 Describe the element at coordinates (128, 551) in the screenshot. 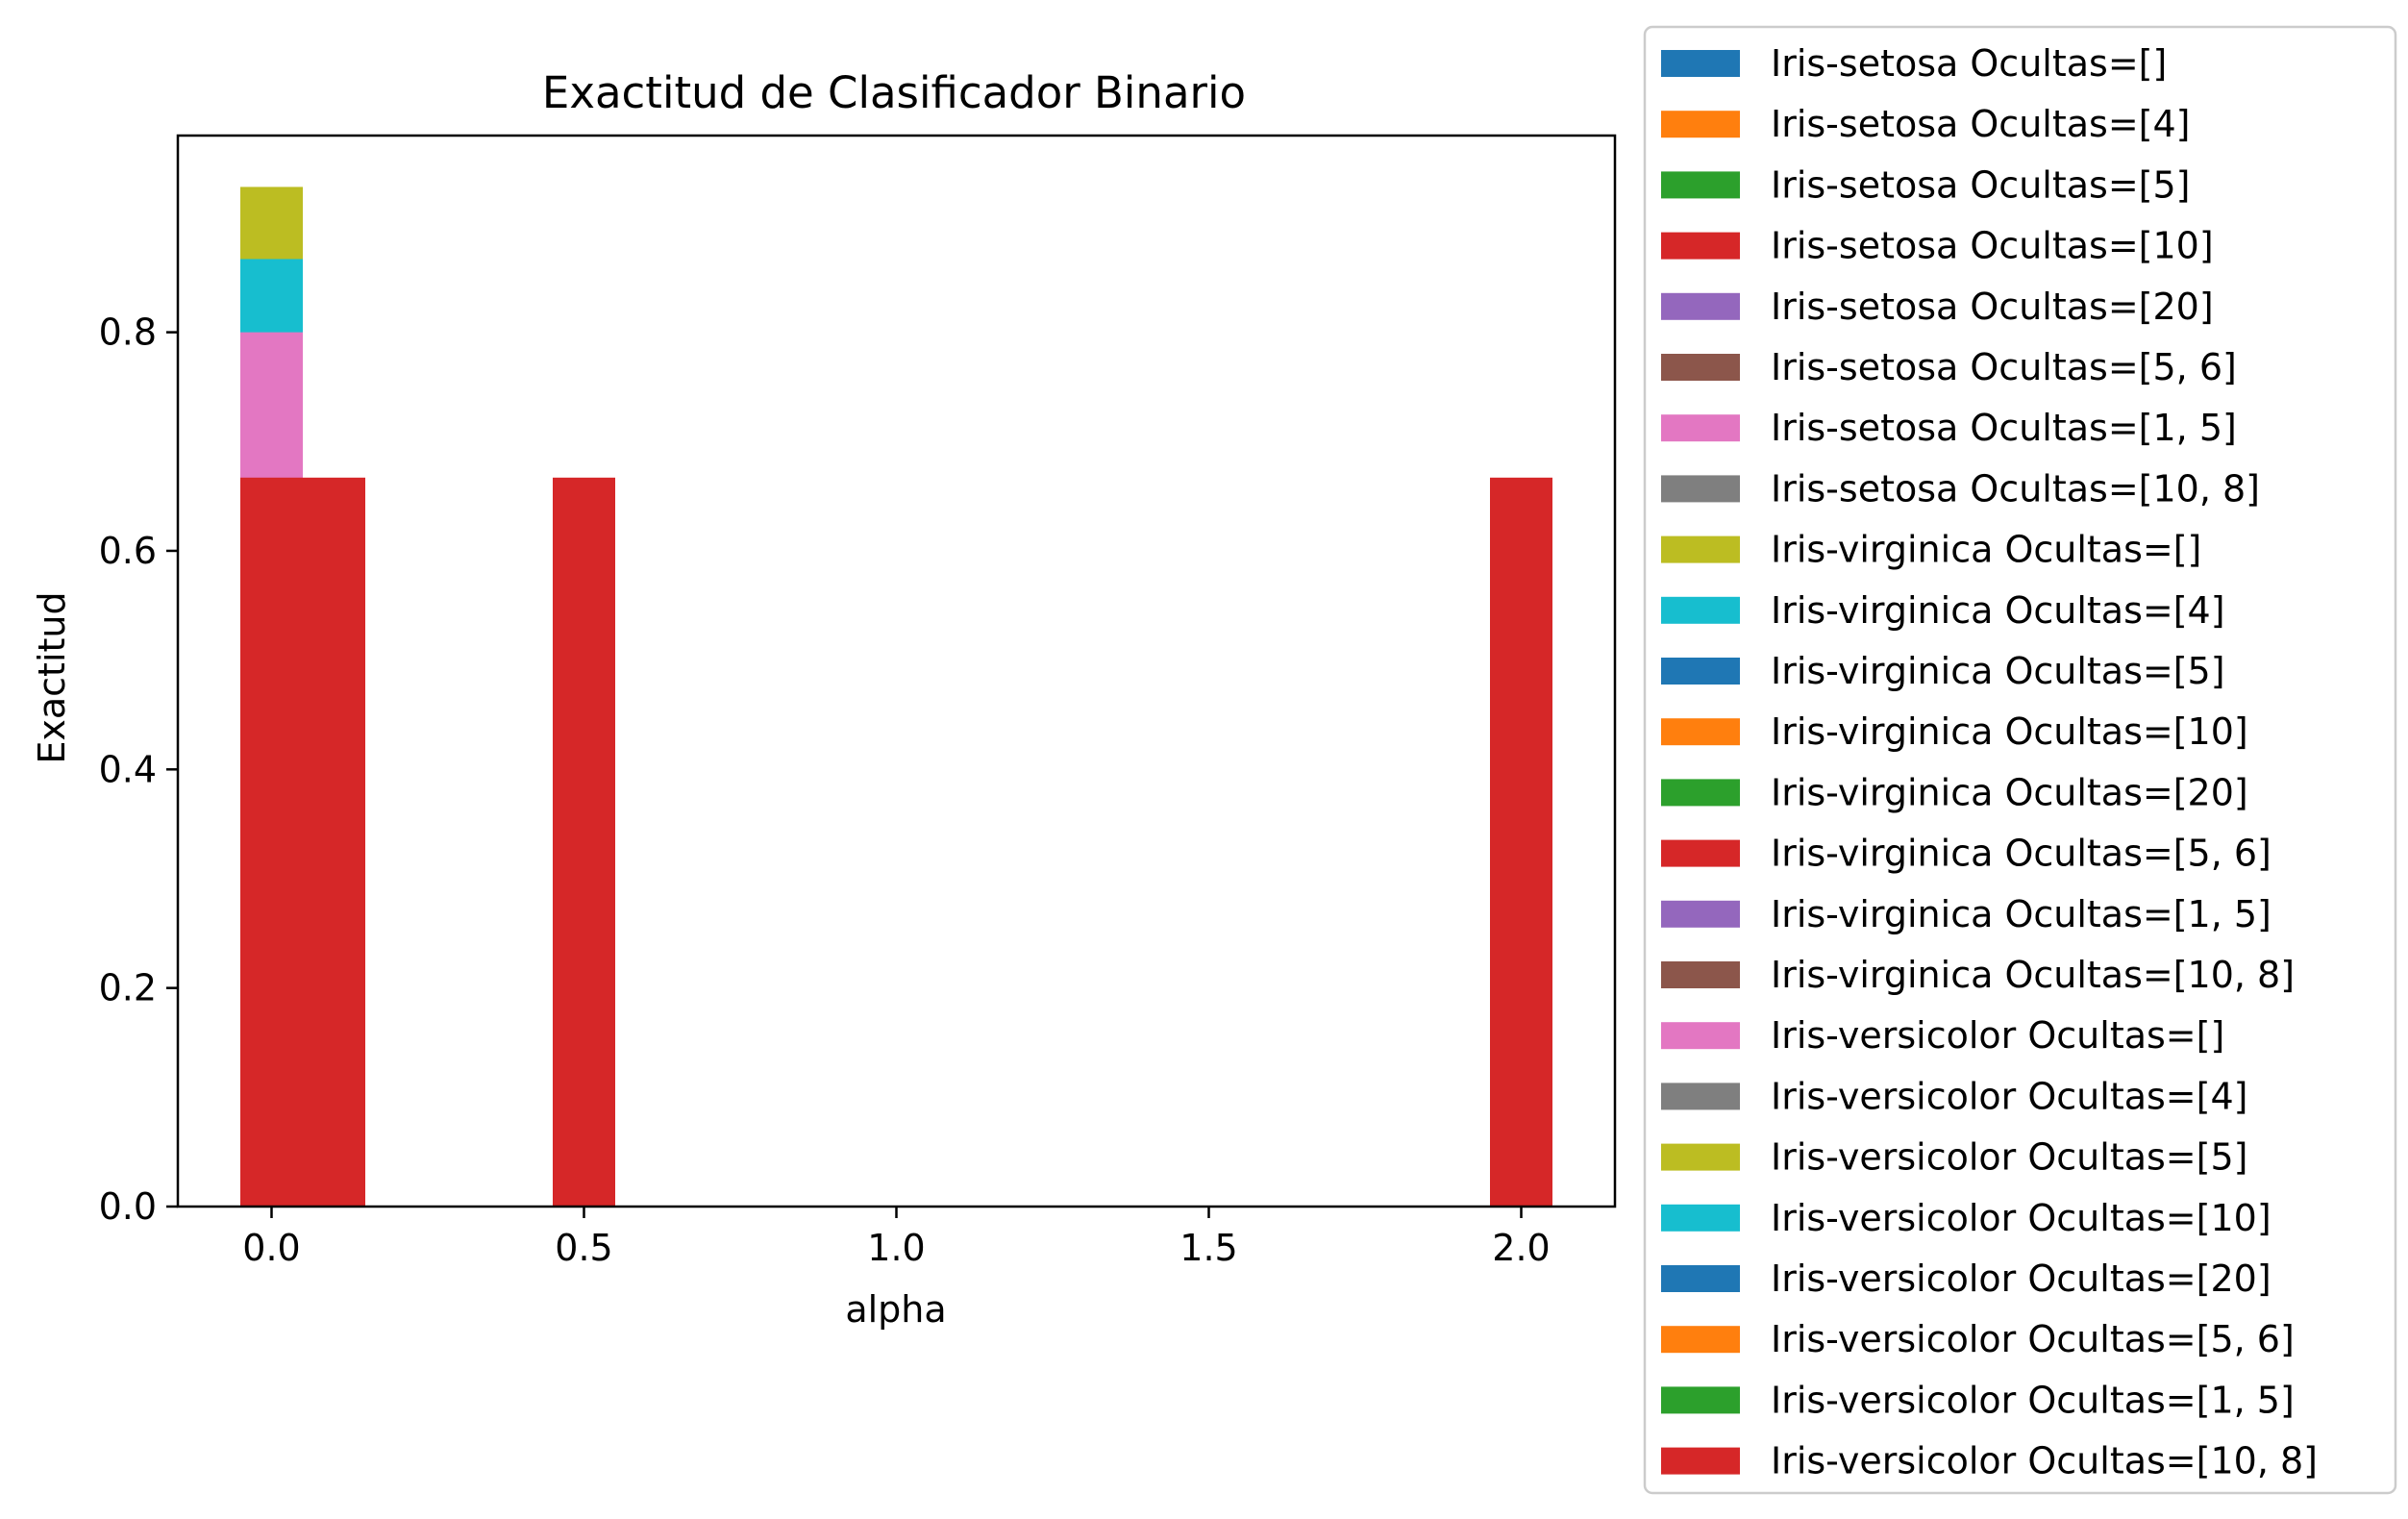

I see `y-tick-label: 0.6` at that location.